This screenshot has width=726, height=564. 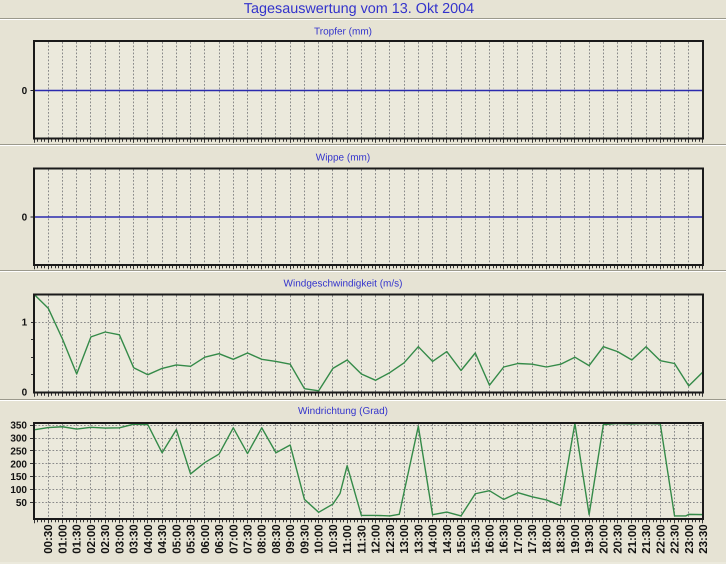 What do you see at coordinates (619, 538) in the screenshot?
I see `svg-text: 20:30` at bounding box center [619, 538].